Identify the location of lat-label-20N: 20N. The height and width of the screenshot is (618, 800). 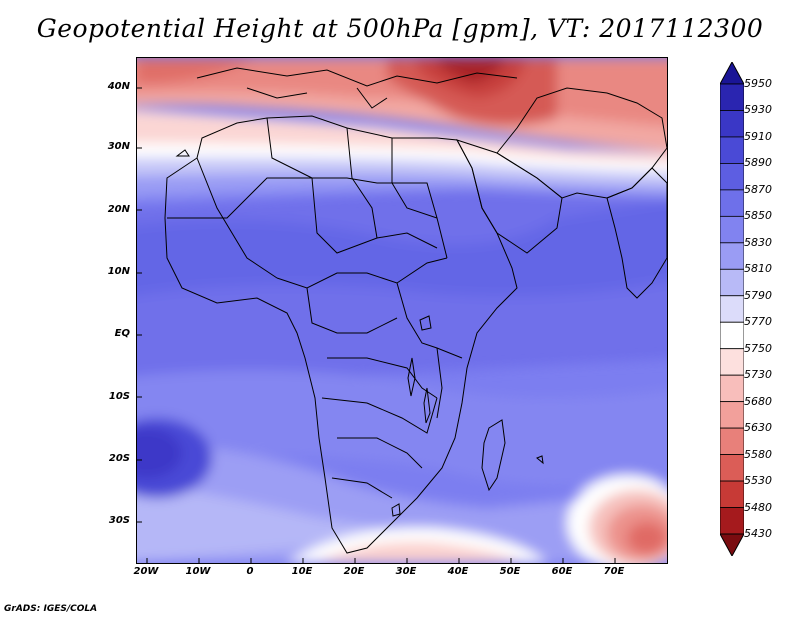
(118, 209).